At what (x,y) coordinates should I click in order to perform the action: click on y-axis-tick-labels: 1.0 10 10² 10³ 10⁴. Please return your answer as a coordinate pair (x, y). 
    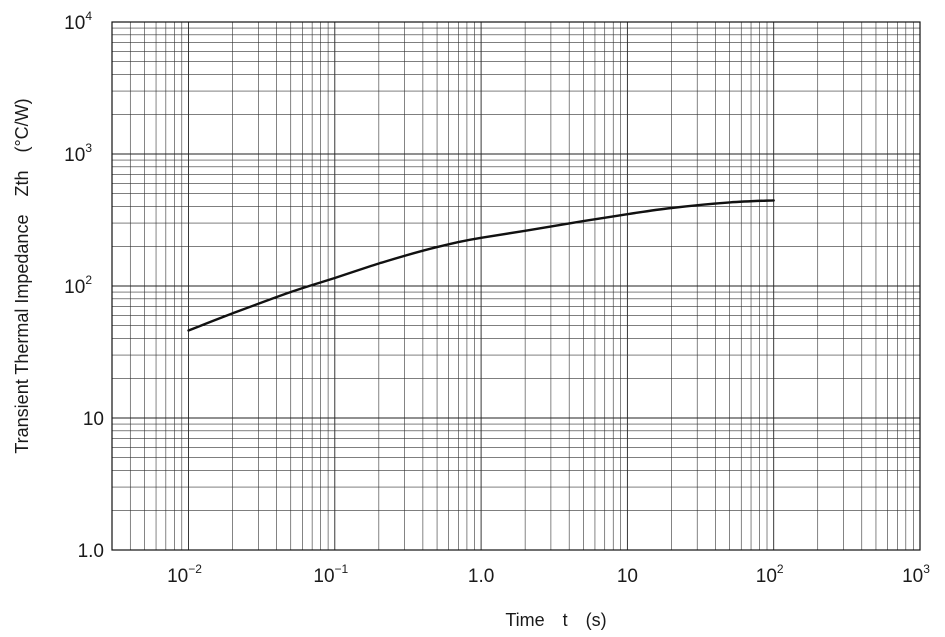
    Looking at the image, I should click on (84, 285).